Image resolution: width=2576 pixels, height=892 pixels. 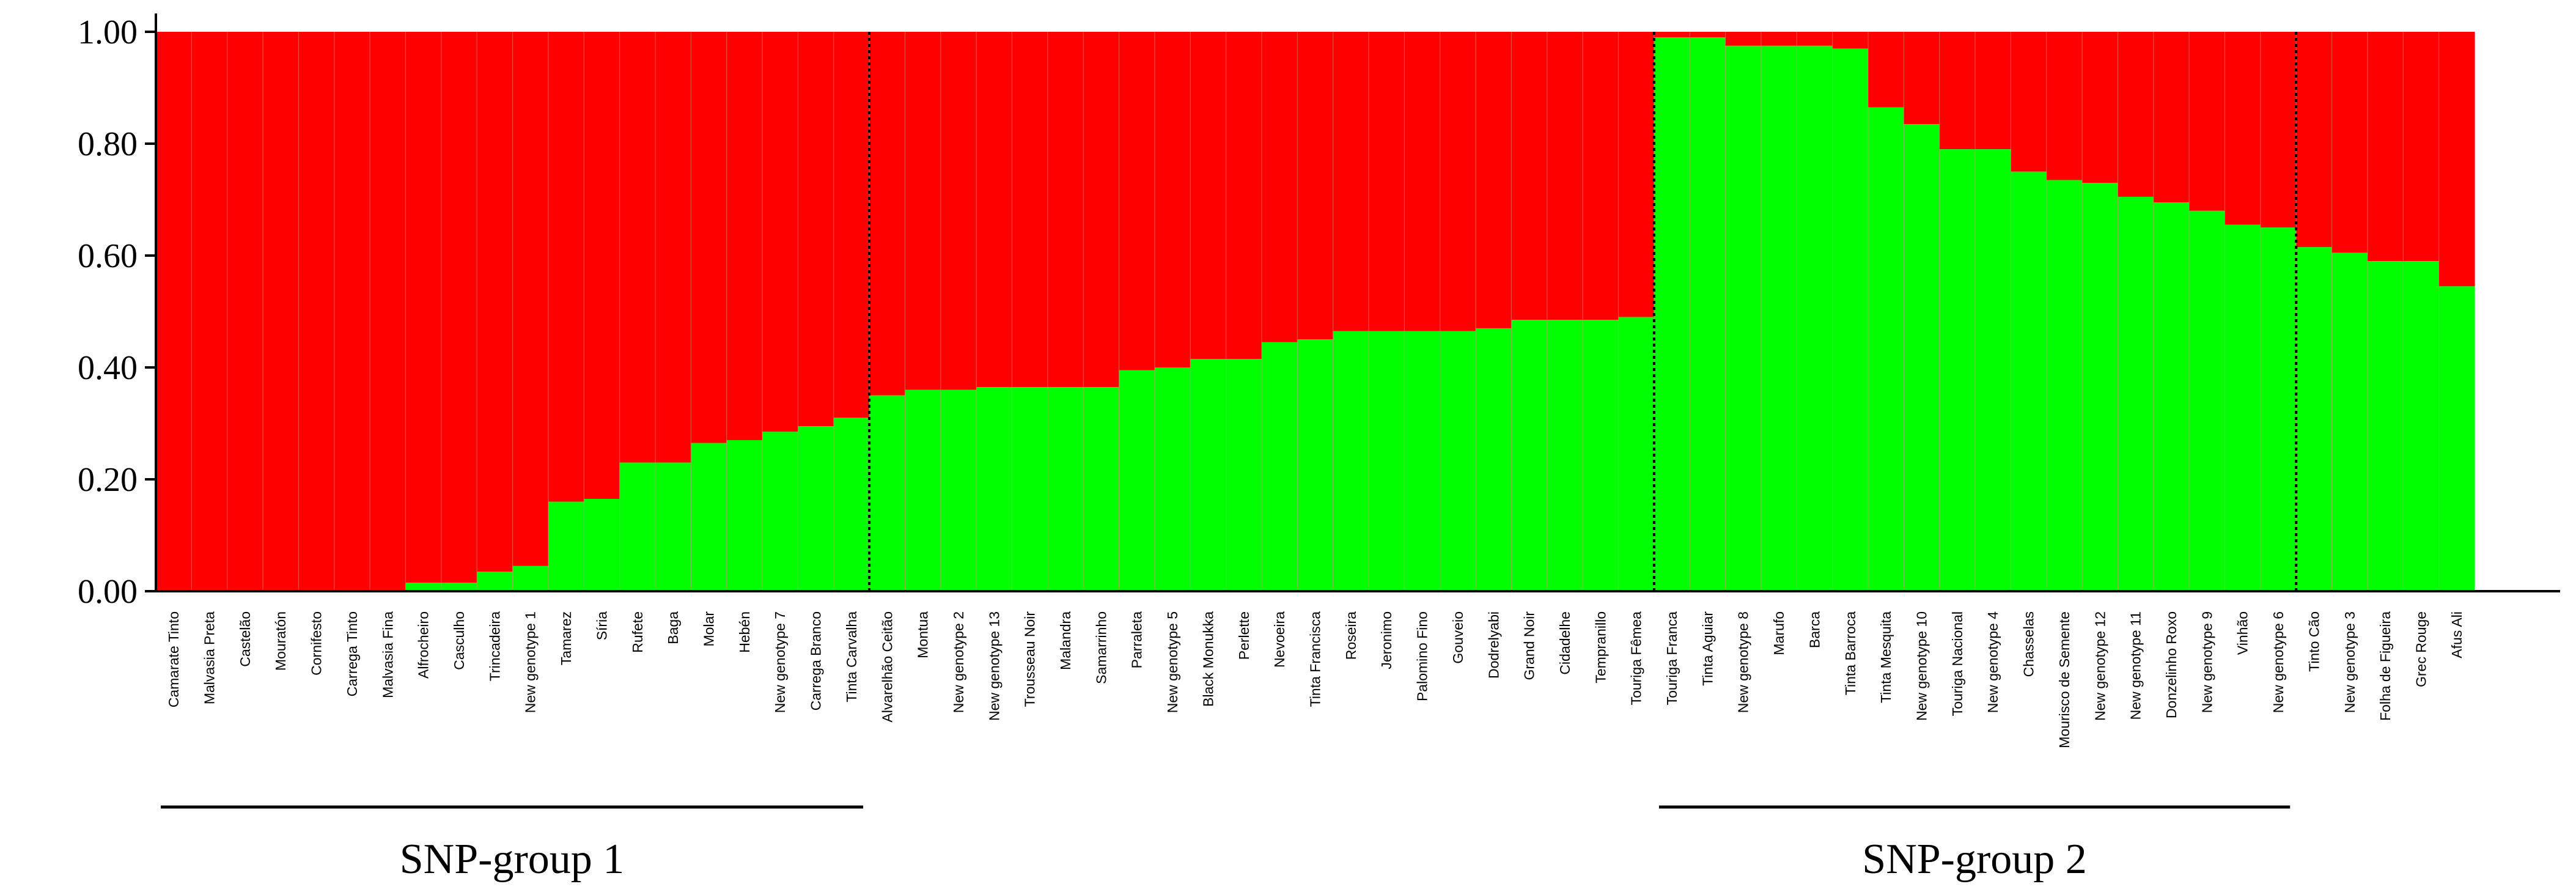 I want to click on x-tick-label: Gouveio, so click(x=1458, y=637).